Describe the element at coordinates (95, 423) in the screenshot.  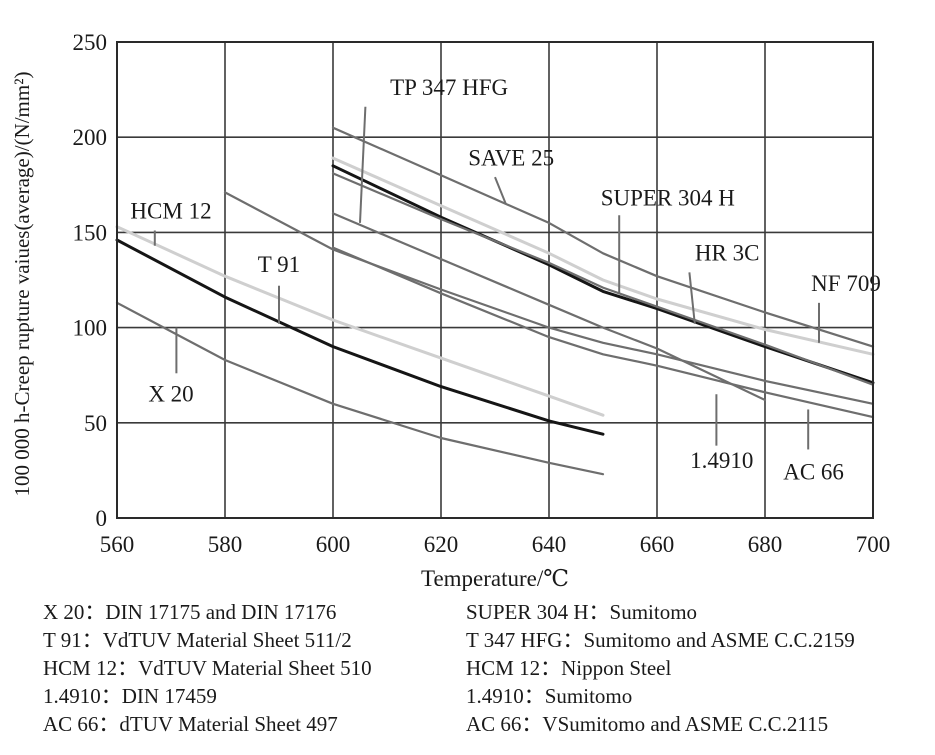
I see `y-tick-label: 50` at that location.